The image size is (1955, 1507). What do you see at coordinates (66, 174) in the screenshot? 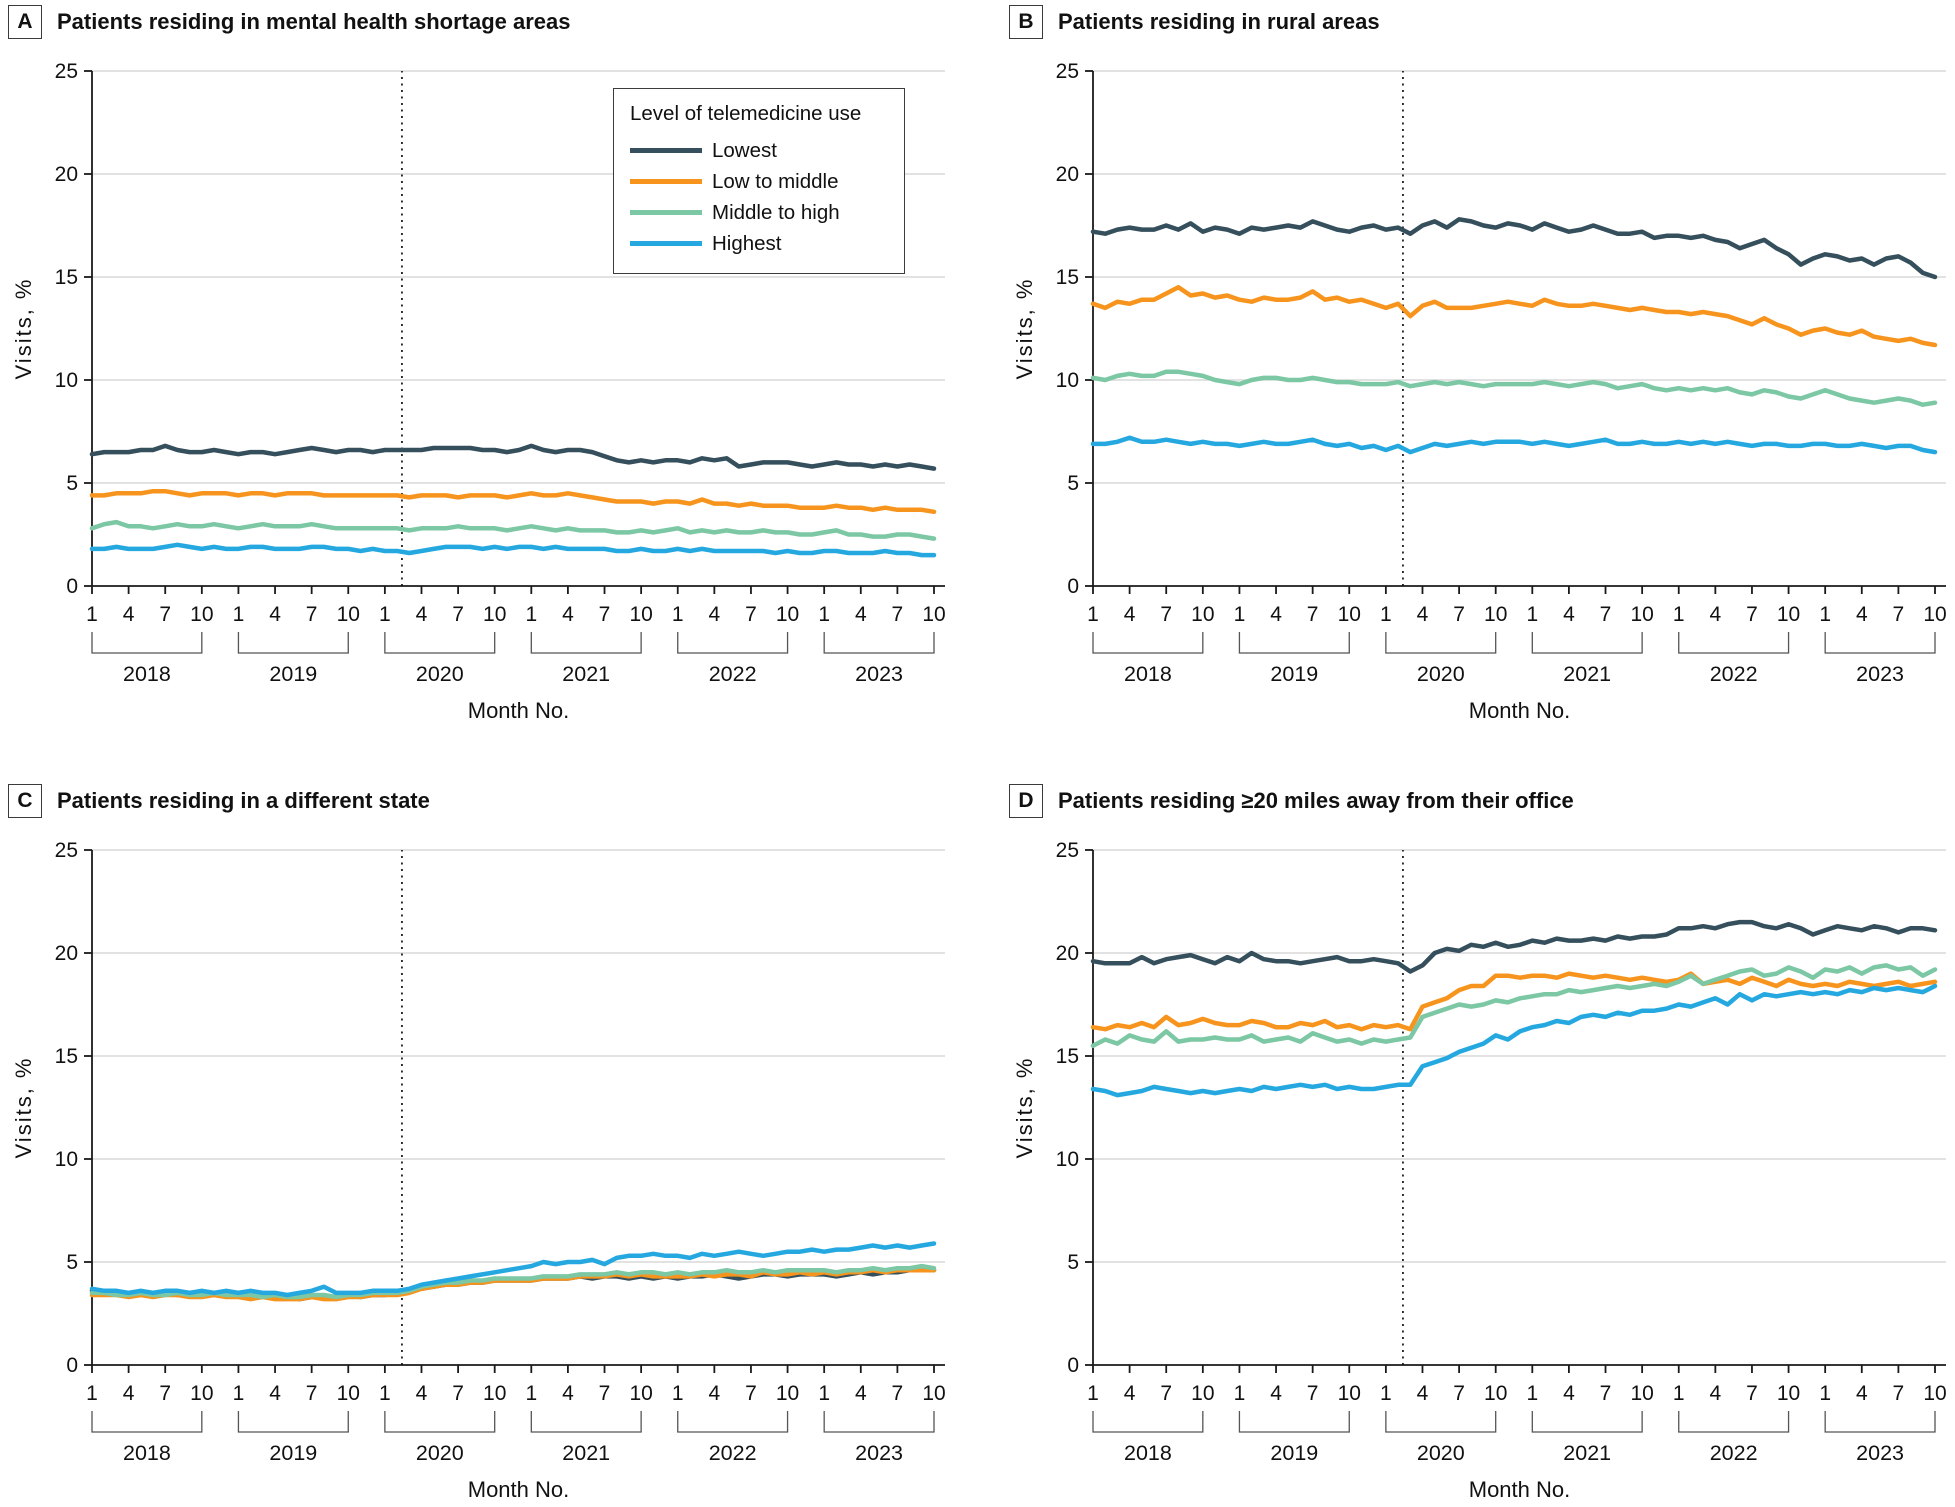
I see `y-tick-label: 20` at bounding box center [66, 174].